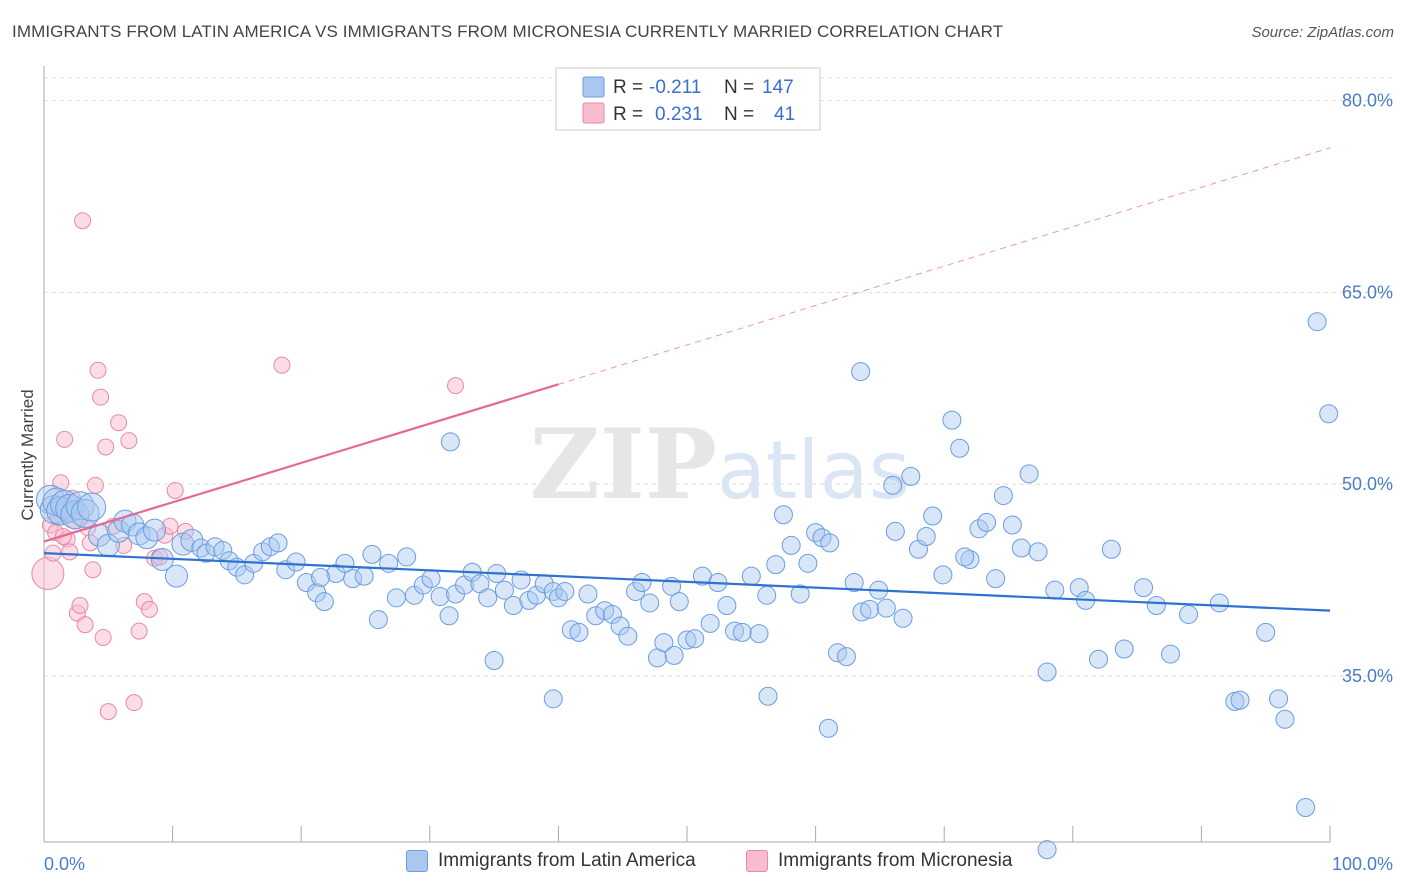 This screenshot has width=1406, height=892. Describe the element at coordinates (687, 581) in the screenshot. I see `trend-line-latin-america` at that location.